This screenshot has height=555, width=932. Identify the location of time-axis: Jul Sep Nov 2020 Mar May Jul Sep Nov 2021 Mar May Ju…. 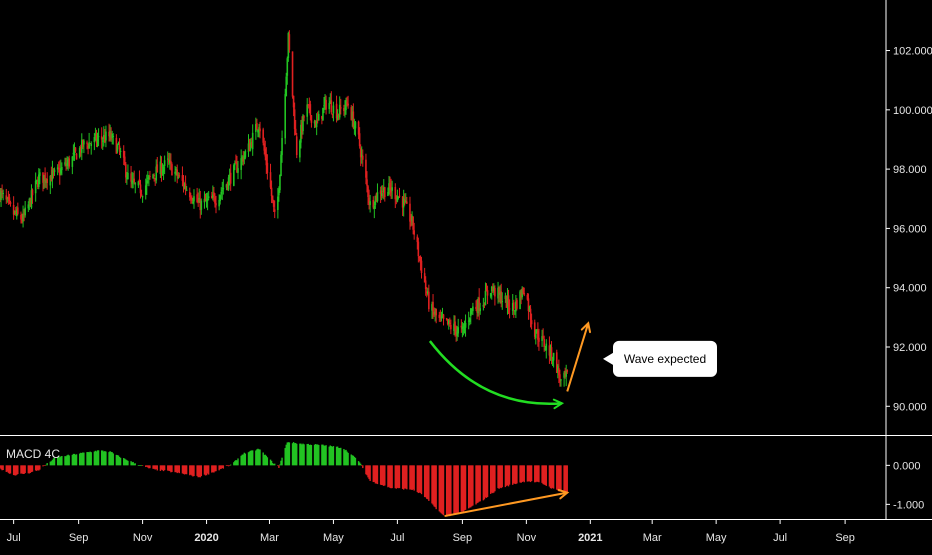
(431, 532).